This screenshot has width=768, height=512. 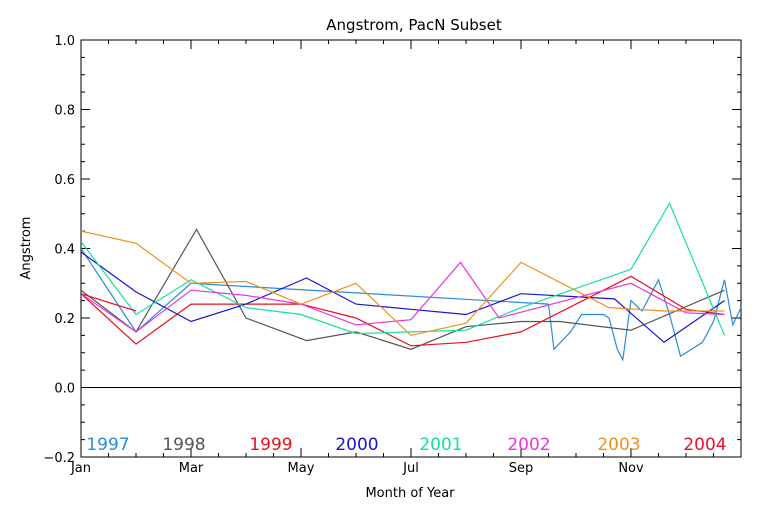 I want to click on legend-entry-2002: 2002, so click(x=528, y=445).